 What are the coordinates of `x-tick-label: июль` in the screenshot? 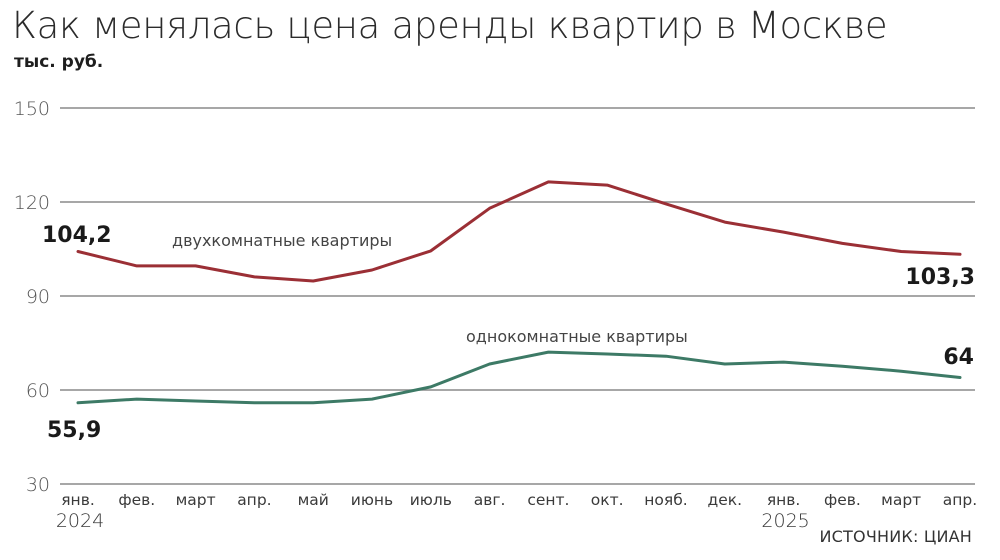 It's located at (431, 500).